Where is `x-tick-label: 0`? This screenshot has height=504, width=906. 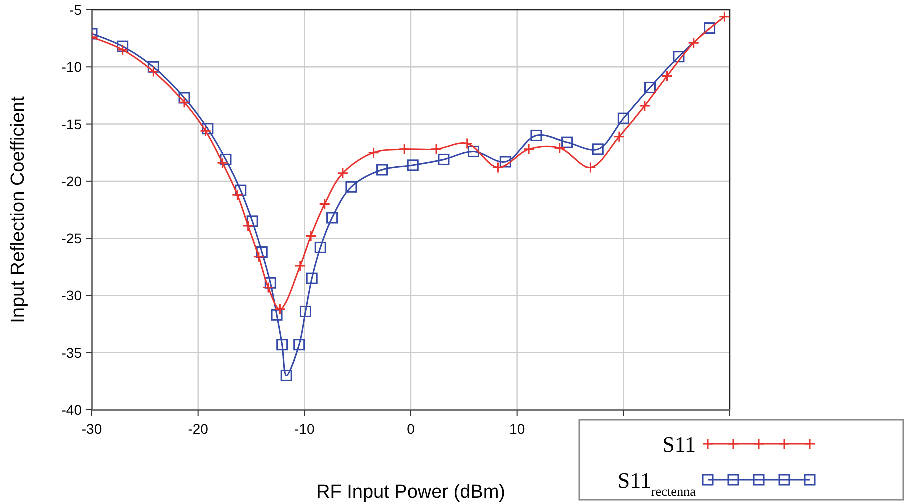 x-tick-label: 0 is located at coordinates (411, 429).